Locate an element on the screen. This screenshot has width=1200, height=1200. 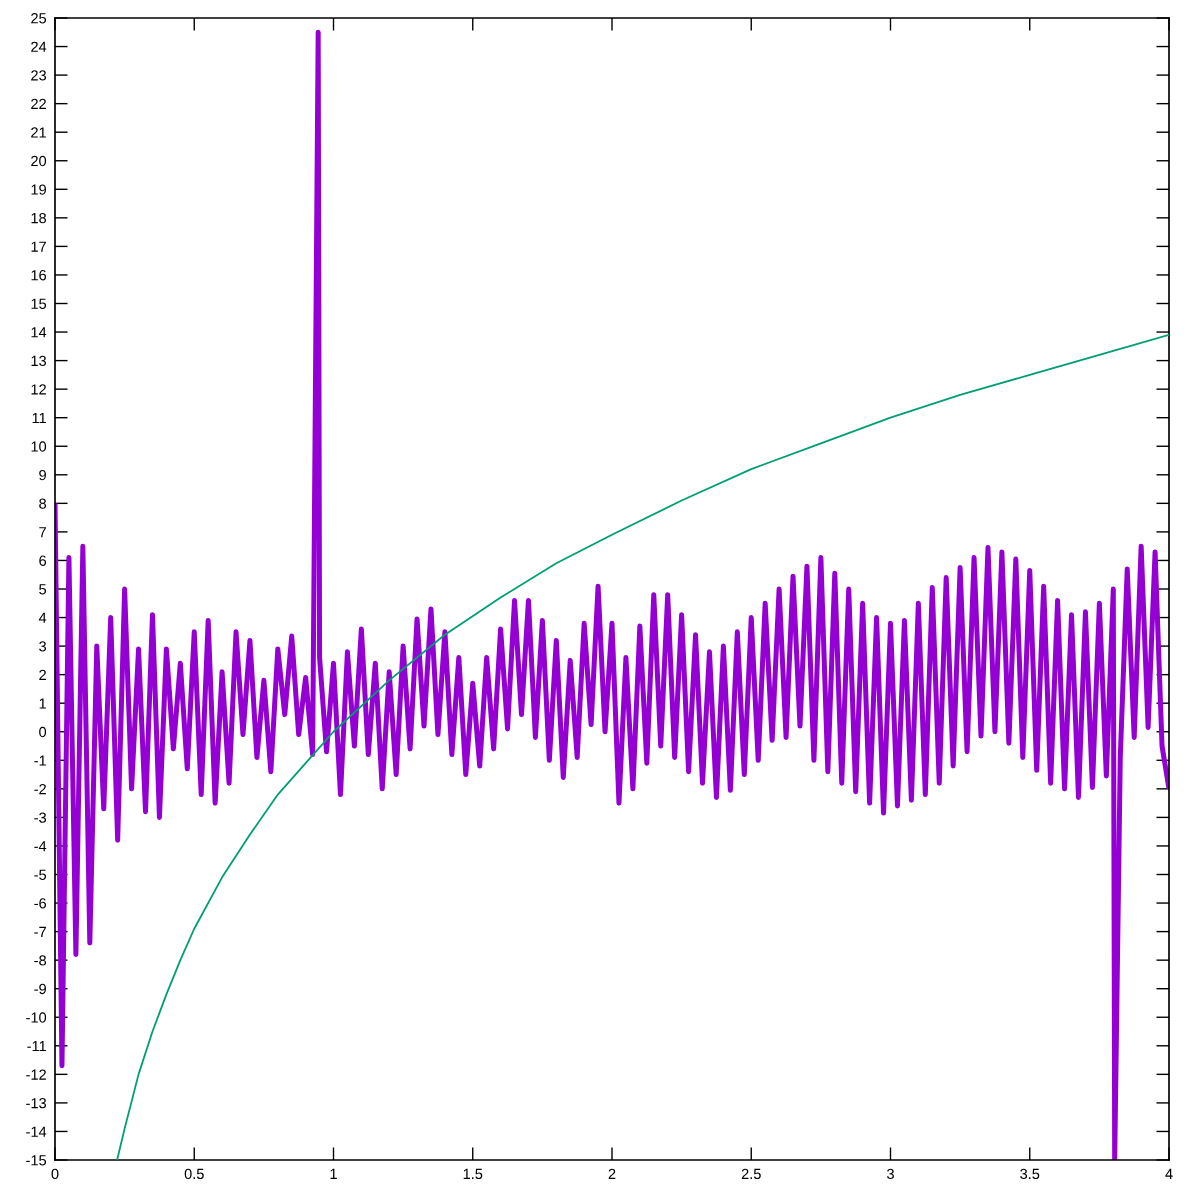
y-tick-label: -2 is located at coordinates (40, 789).